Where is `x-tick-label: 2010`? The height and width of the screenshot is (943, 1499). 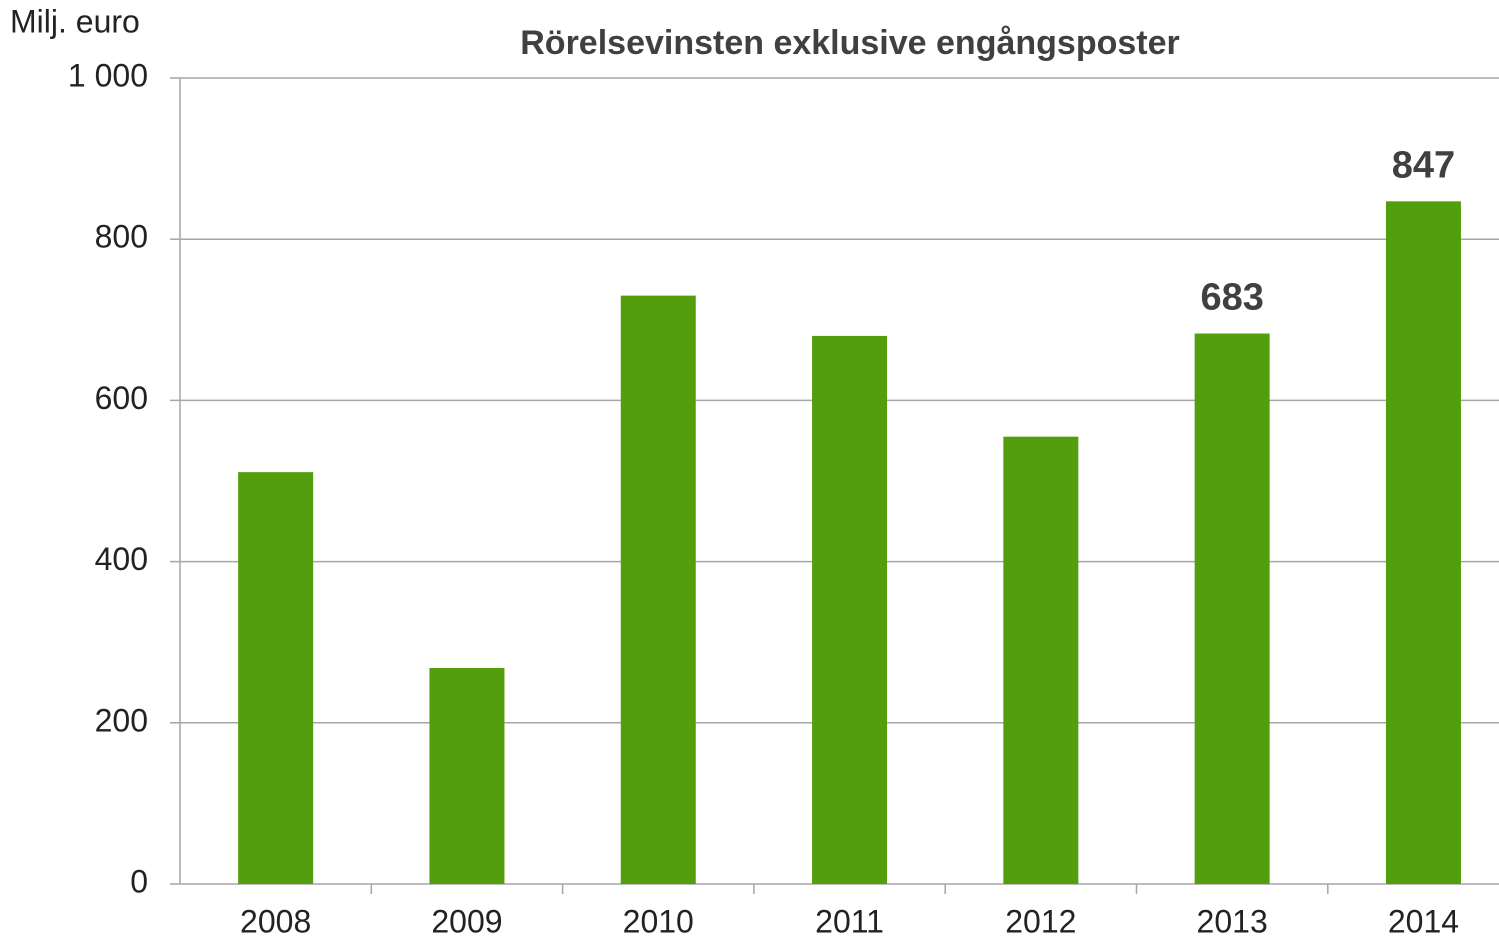
x-tick-label: 2010 is located at coordinates (658, 921).